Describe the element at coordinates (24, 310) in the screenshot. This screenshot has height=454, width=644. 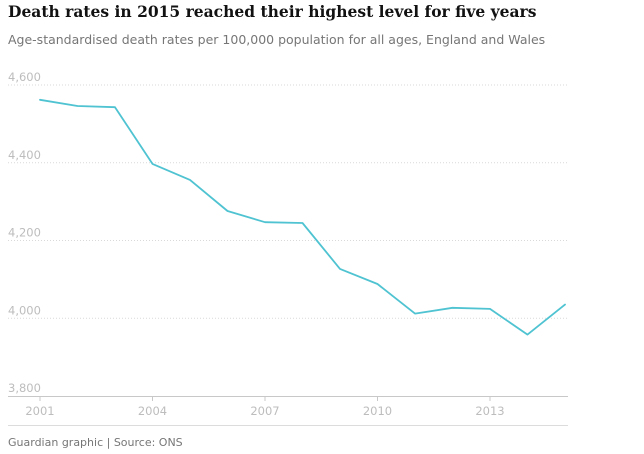
I see `y-tick-label: 4,000` at that location.